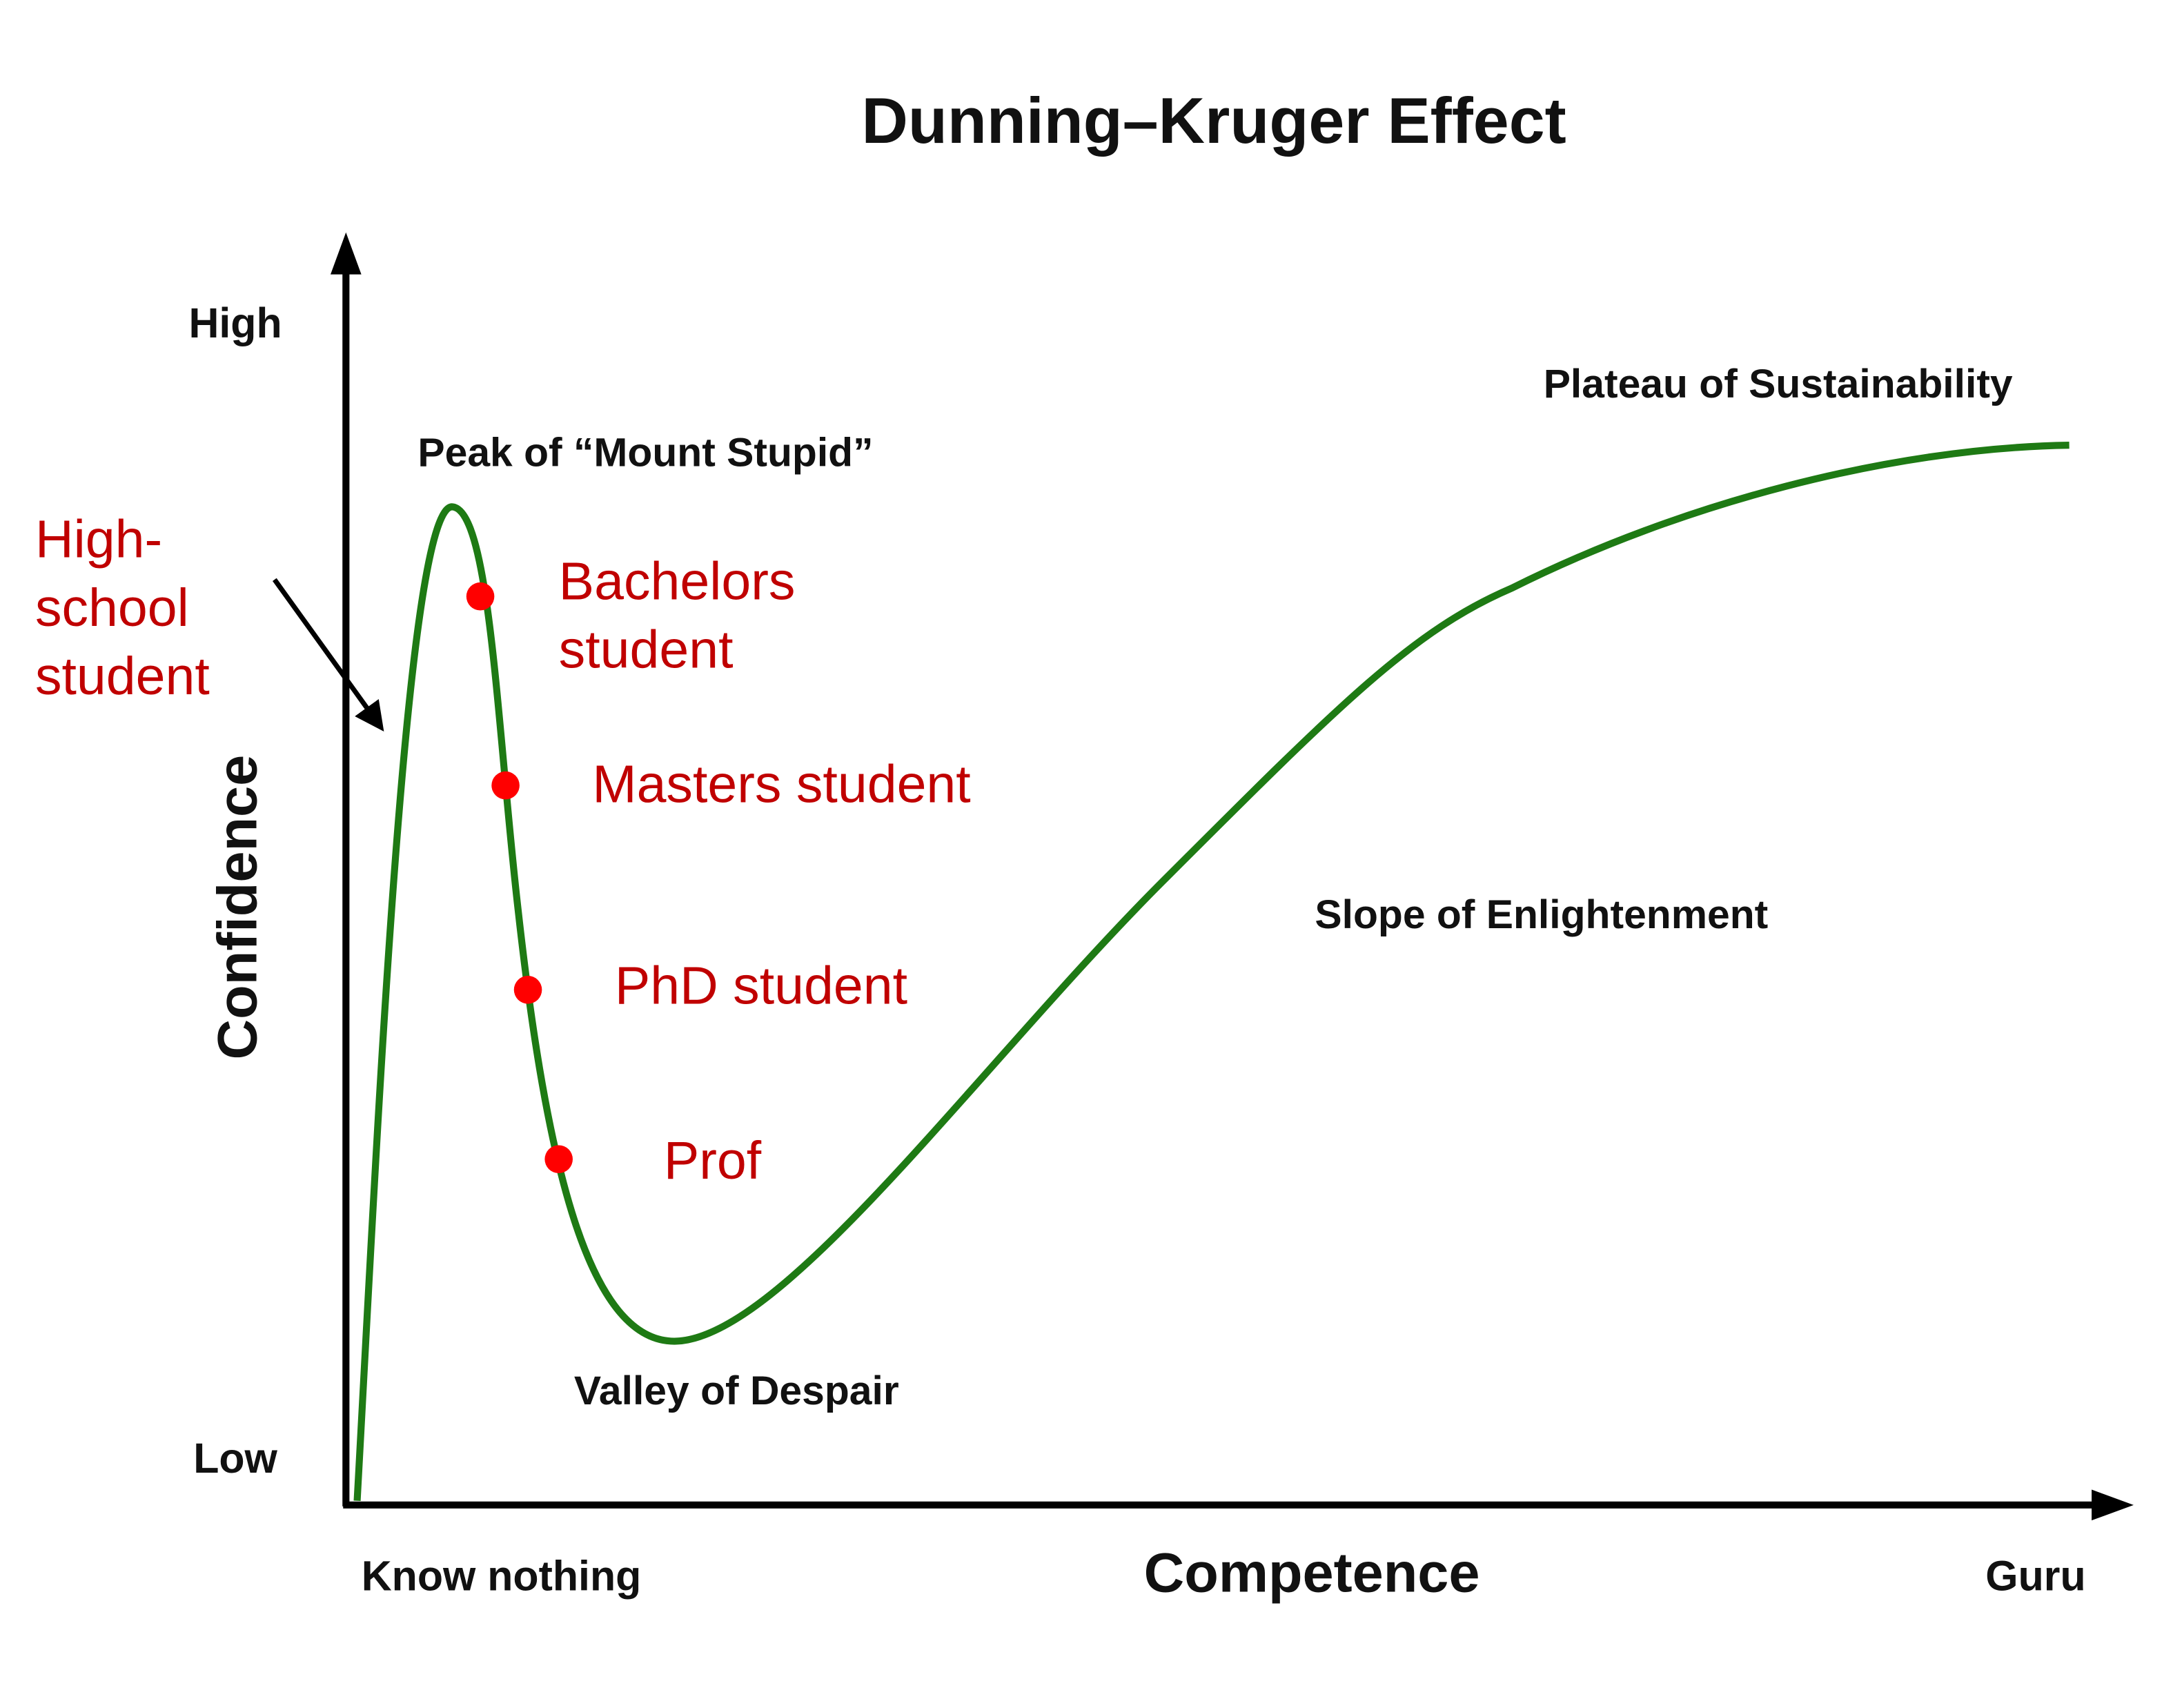  I want to click on dot-bachelors, so click(480, 596).